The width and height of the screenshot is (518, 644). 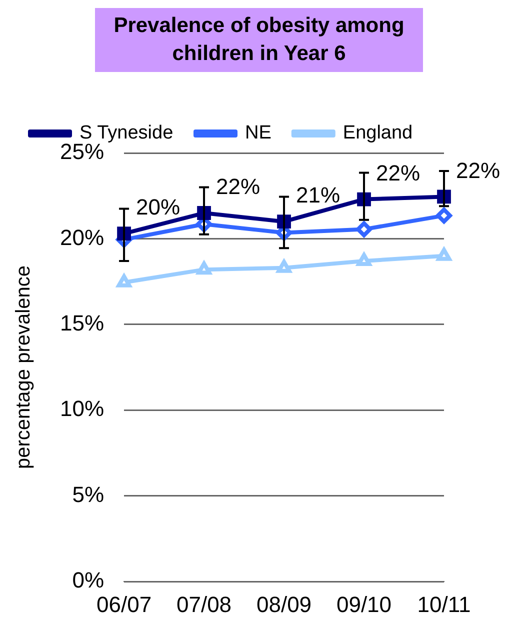 What do you see at coordinates (364, 604) in the screenshot?
I see `x-tick-label: 09/10` at bounding box center [364, 604].